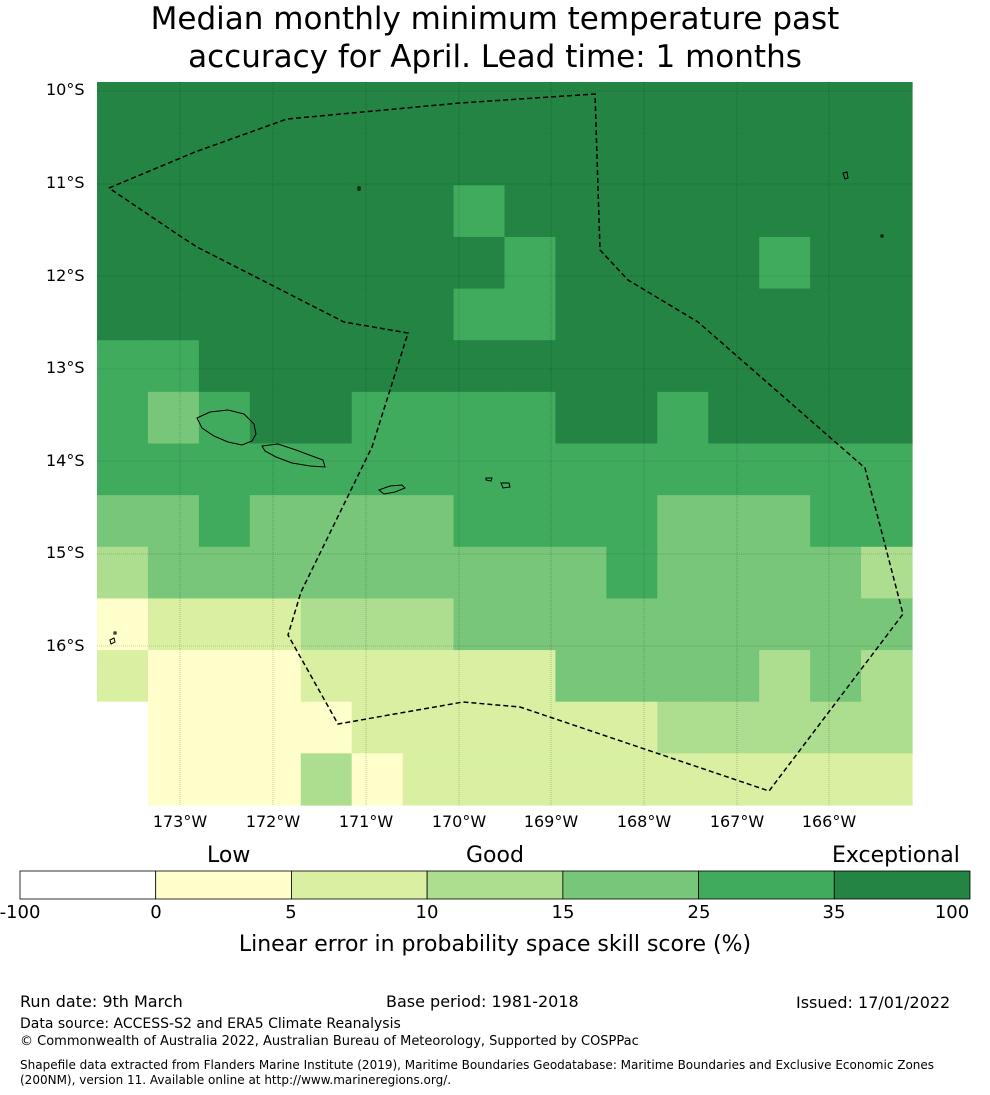 This screenshot has width=990, height=1095. Describe the element at coordinates (563, 912) in the screenshot. I see `colorbar-tick-4: 15` at that location.